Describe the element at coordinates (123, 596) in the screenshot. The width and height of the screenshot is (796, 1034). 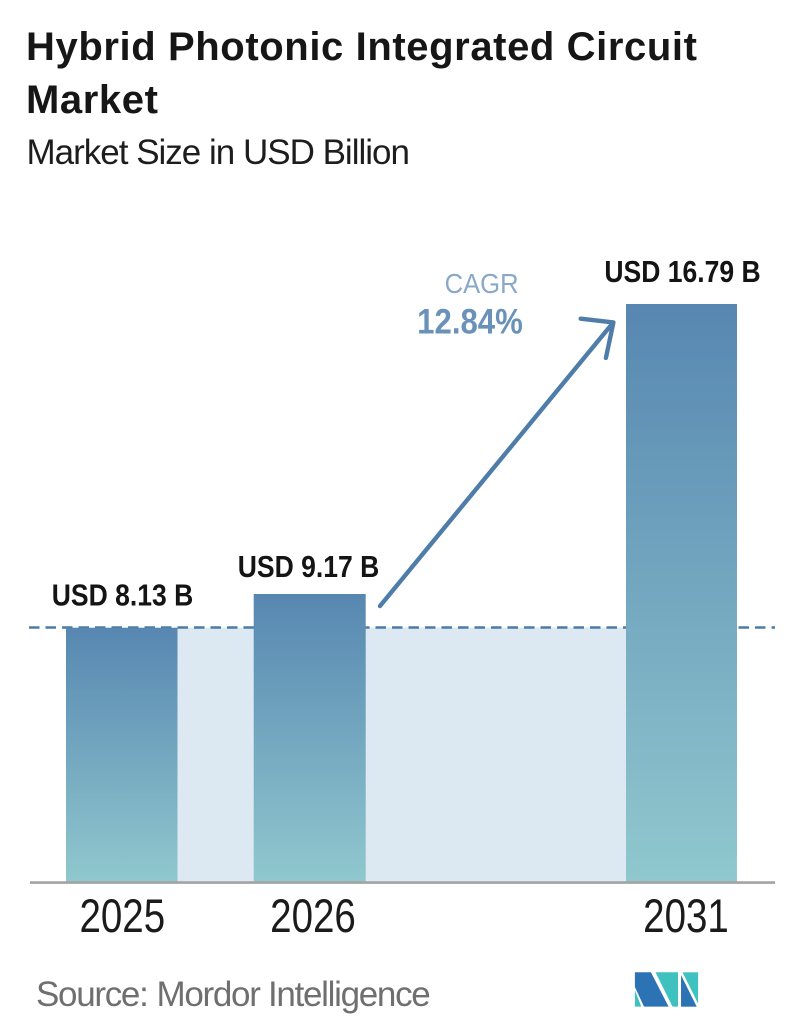
I see `svg-text: USD 8.13 B` at that location.